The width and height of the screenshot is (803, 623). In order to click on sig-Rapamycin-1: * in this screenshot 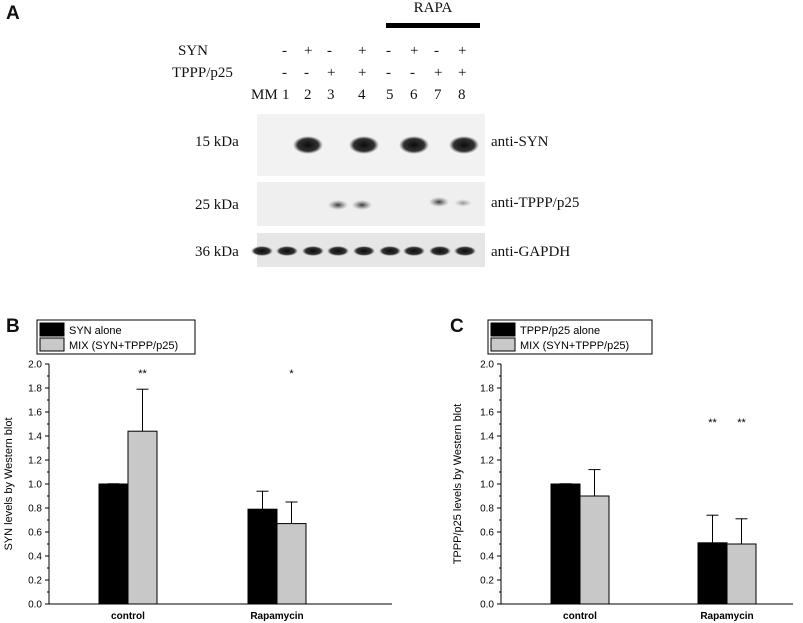, I will do `click(291, 374)`.